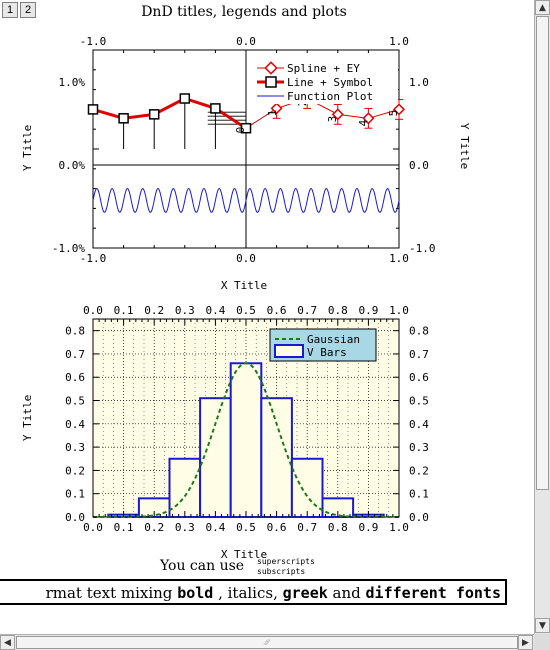  Describe the element at coordinates (542, 7) in the screenshot. I see `scroll-up-icon: ▲` at that location.